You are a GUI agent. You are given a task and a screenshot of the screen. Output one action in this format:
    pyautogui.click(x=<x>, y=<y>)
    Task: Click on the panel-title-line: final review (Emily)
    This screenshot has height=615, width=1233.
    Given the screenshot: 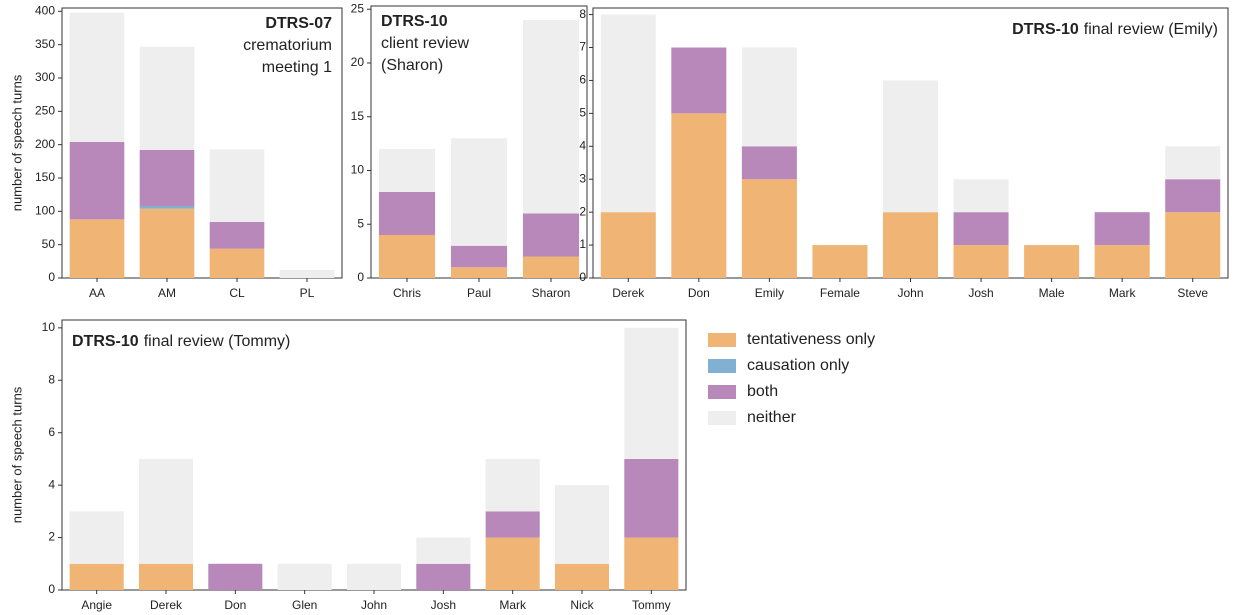 What is the action you would take?
    pyautogui.click(x=1151, y=29)
    